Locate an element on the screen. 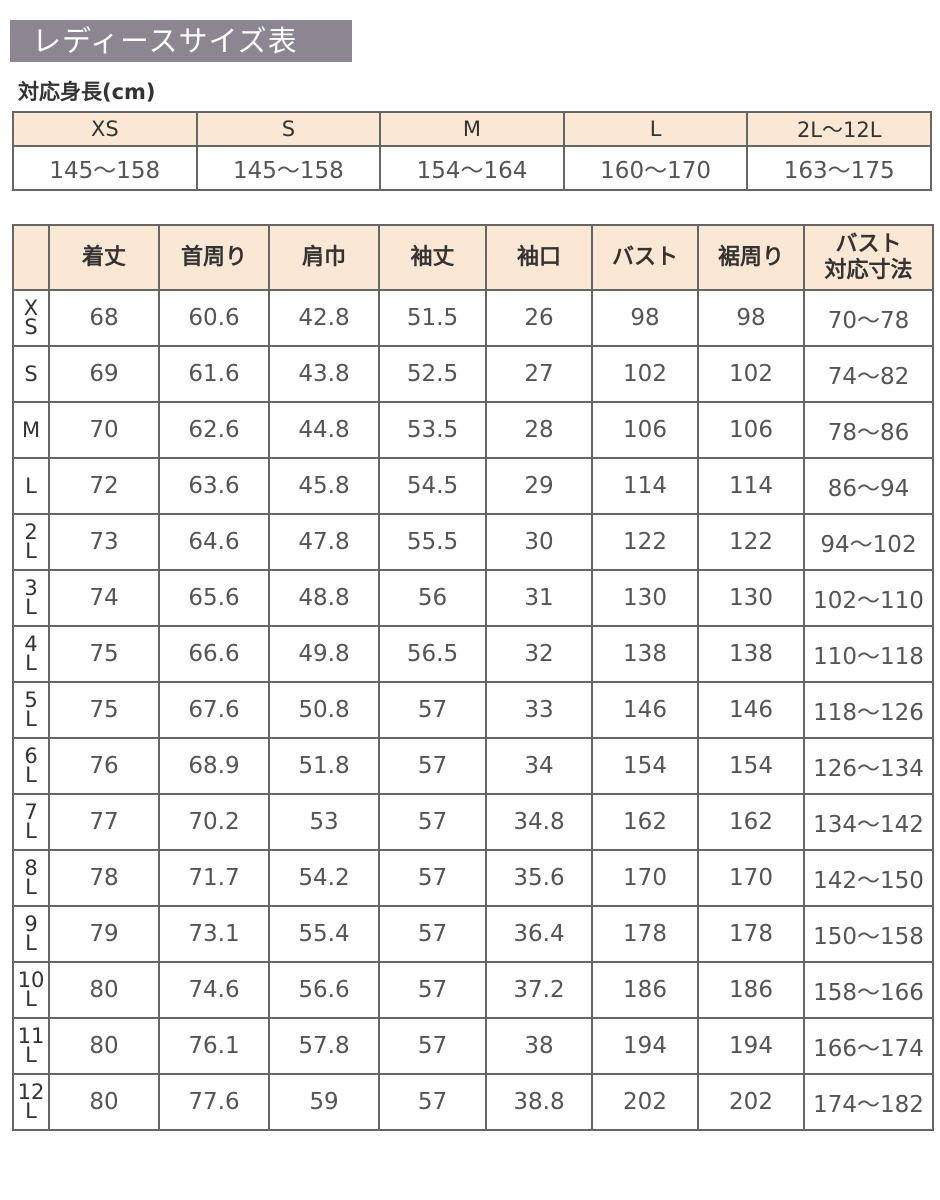  size-table-header-row: 着丈 首周り 肩巾 袖丈 袖口 バスト 裾周り バスト 対応寸法 is located at coordinates (473, 257).